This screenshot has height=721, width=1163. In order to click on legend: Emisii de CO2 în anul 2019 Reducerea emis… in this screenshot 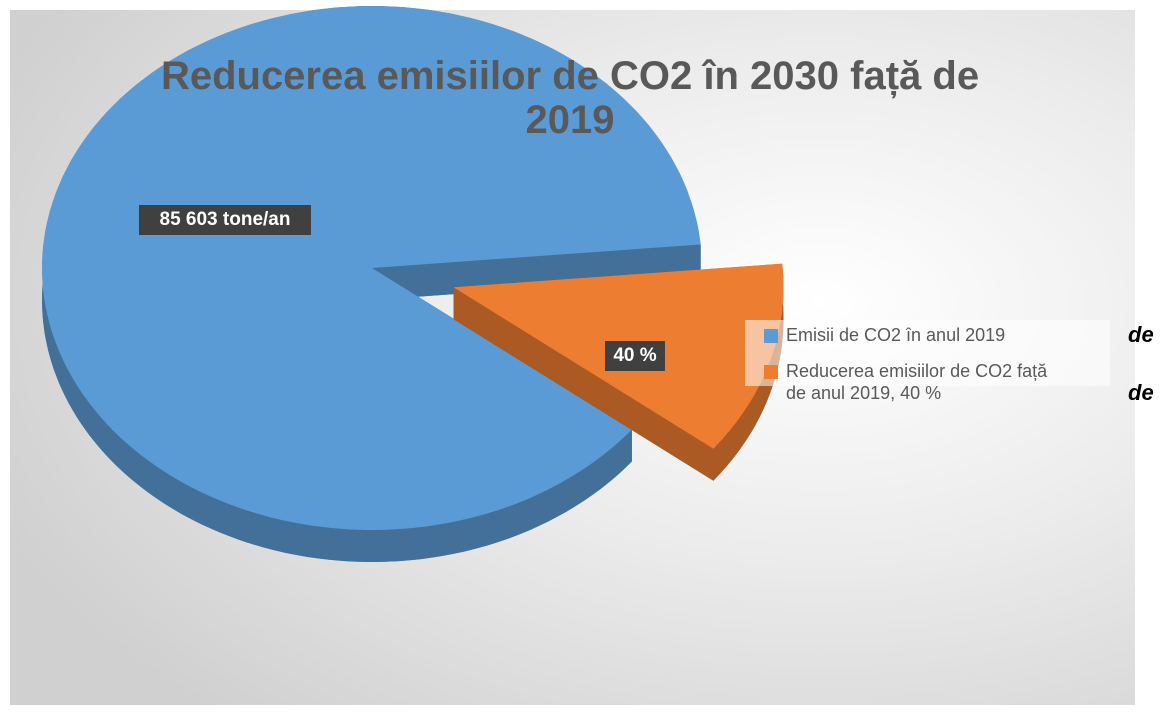, I will do `click(906, 364)`.